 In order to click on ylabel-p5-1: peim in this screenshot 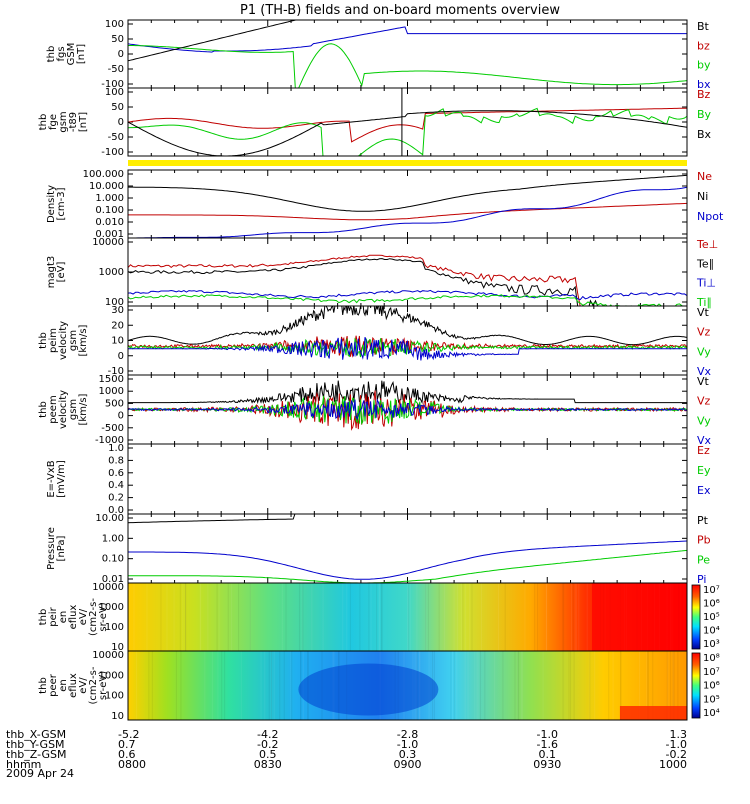, I will do `click(53, 340)`.